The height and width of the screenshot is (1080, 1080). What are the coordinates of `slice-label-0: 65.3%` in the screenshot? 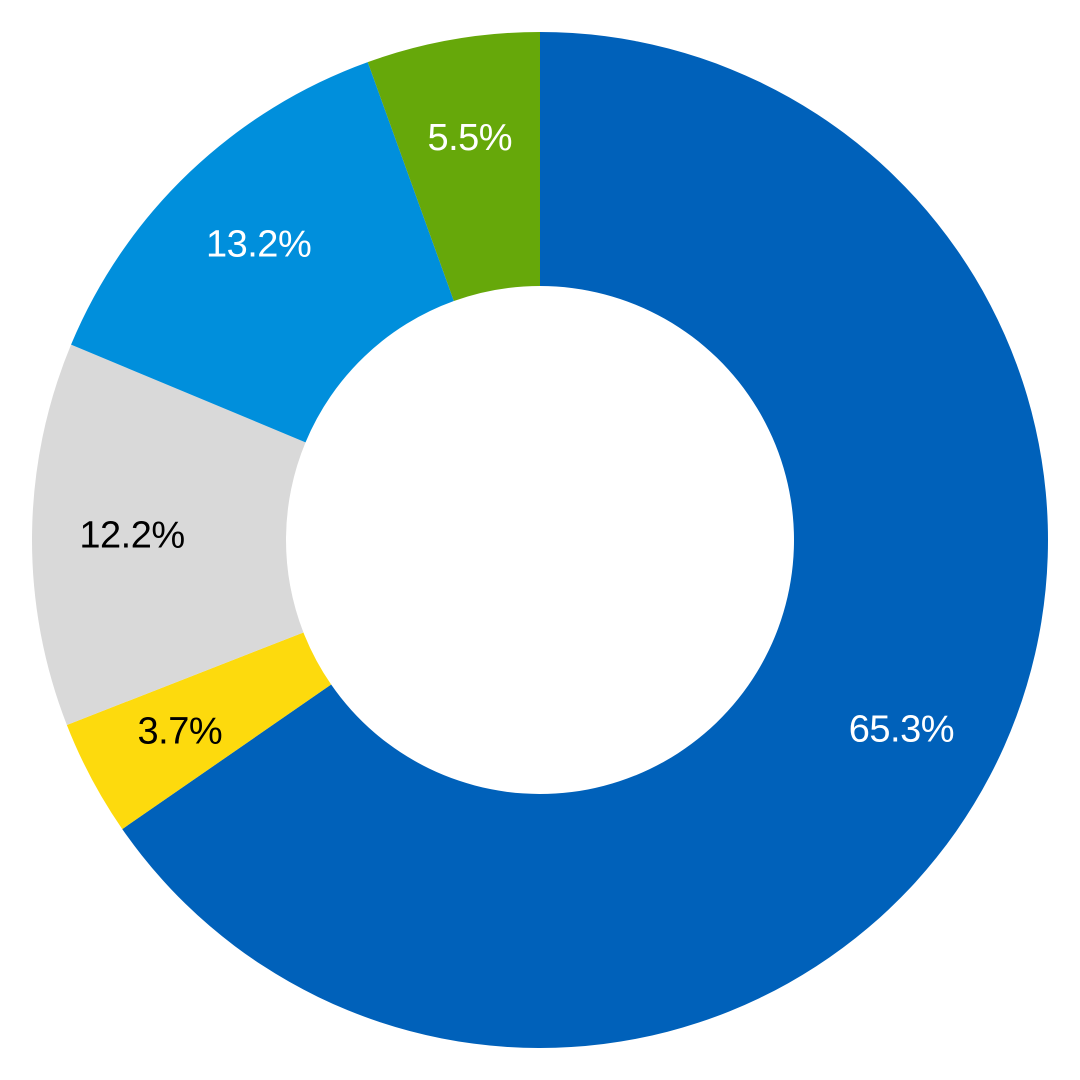 It's located at (901, 729).